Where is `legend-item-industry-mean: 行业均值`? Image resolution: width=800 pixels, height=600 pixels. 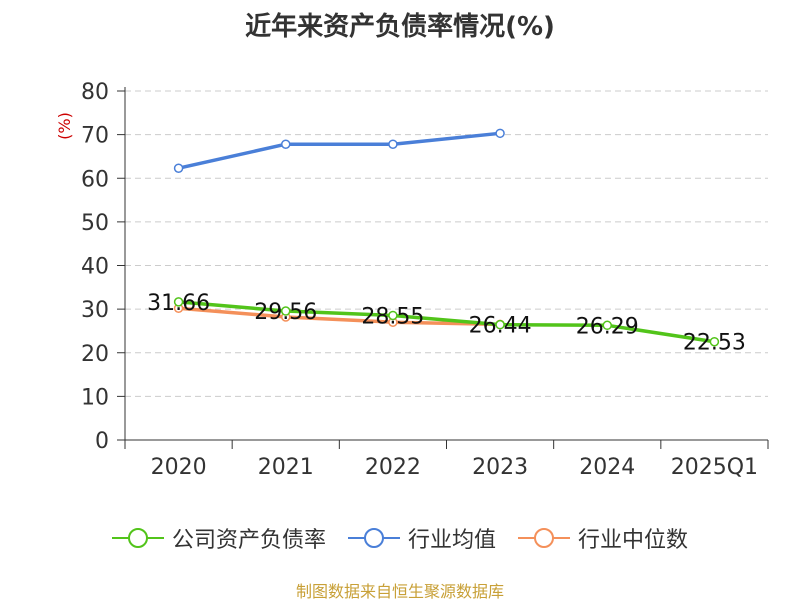
legend-item-industry-mean: 行业均值 is located at coordinates (421, 538).